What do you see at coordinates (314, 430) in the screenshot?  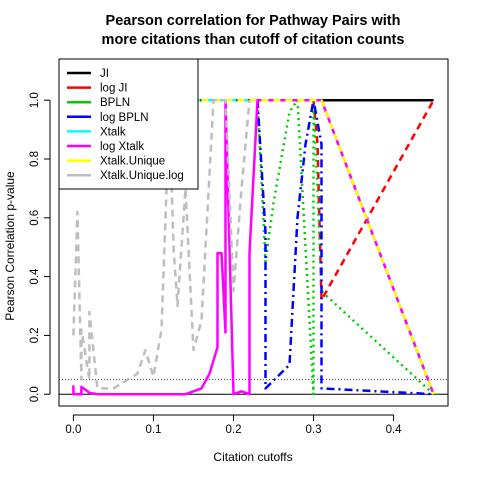 I see `x-tick-label: 0.3` at bounding box center [314, 430].